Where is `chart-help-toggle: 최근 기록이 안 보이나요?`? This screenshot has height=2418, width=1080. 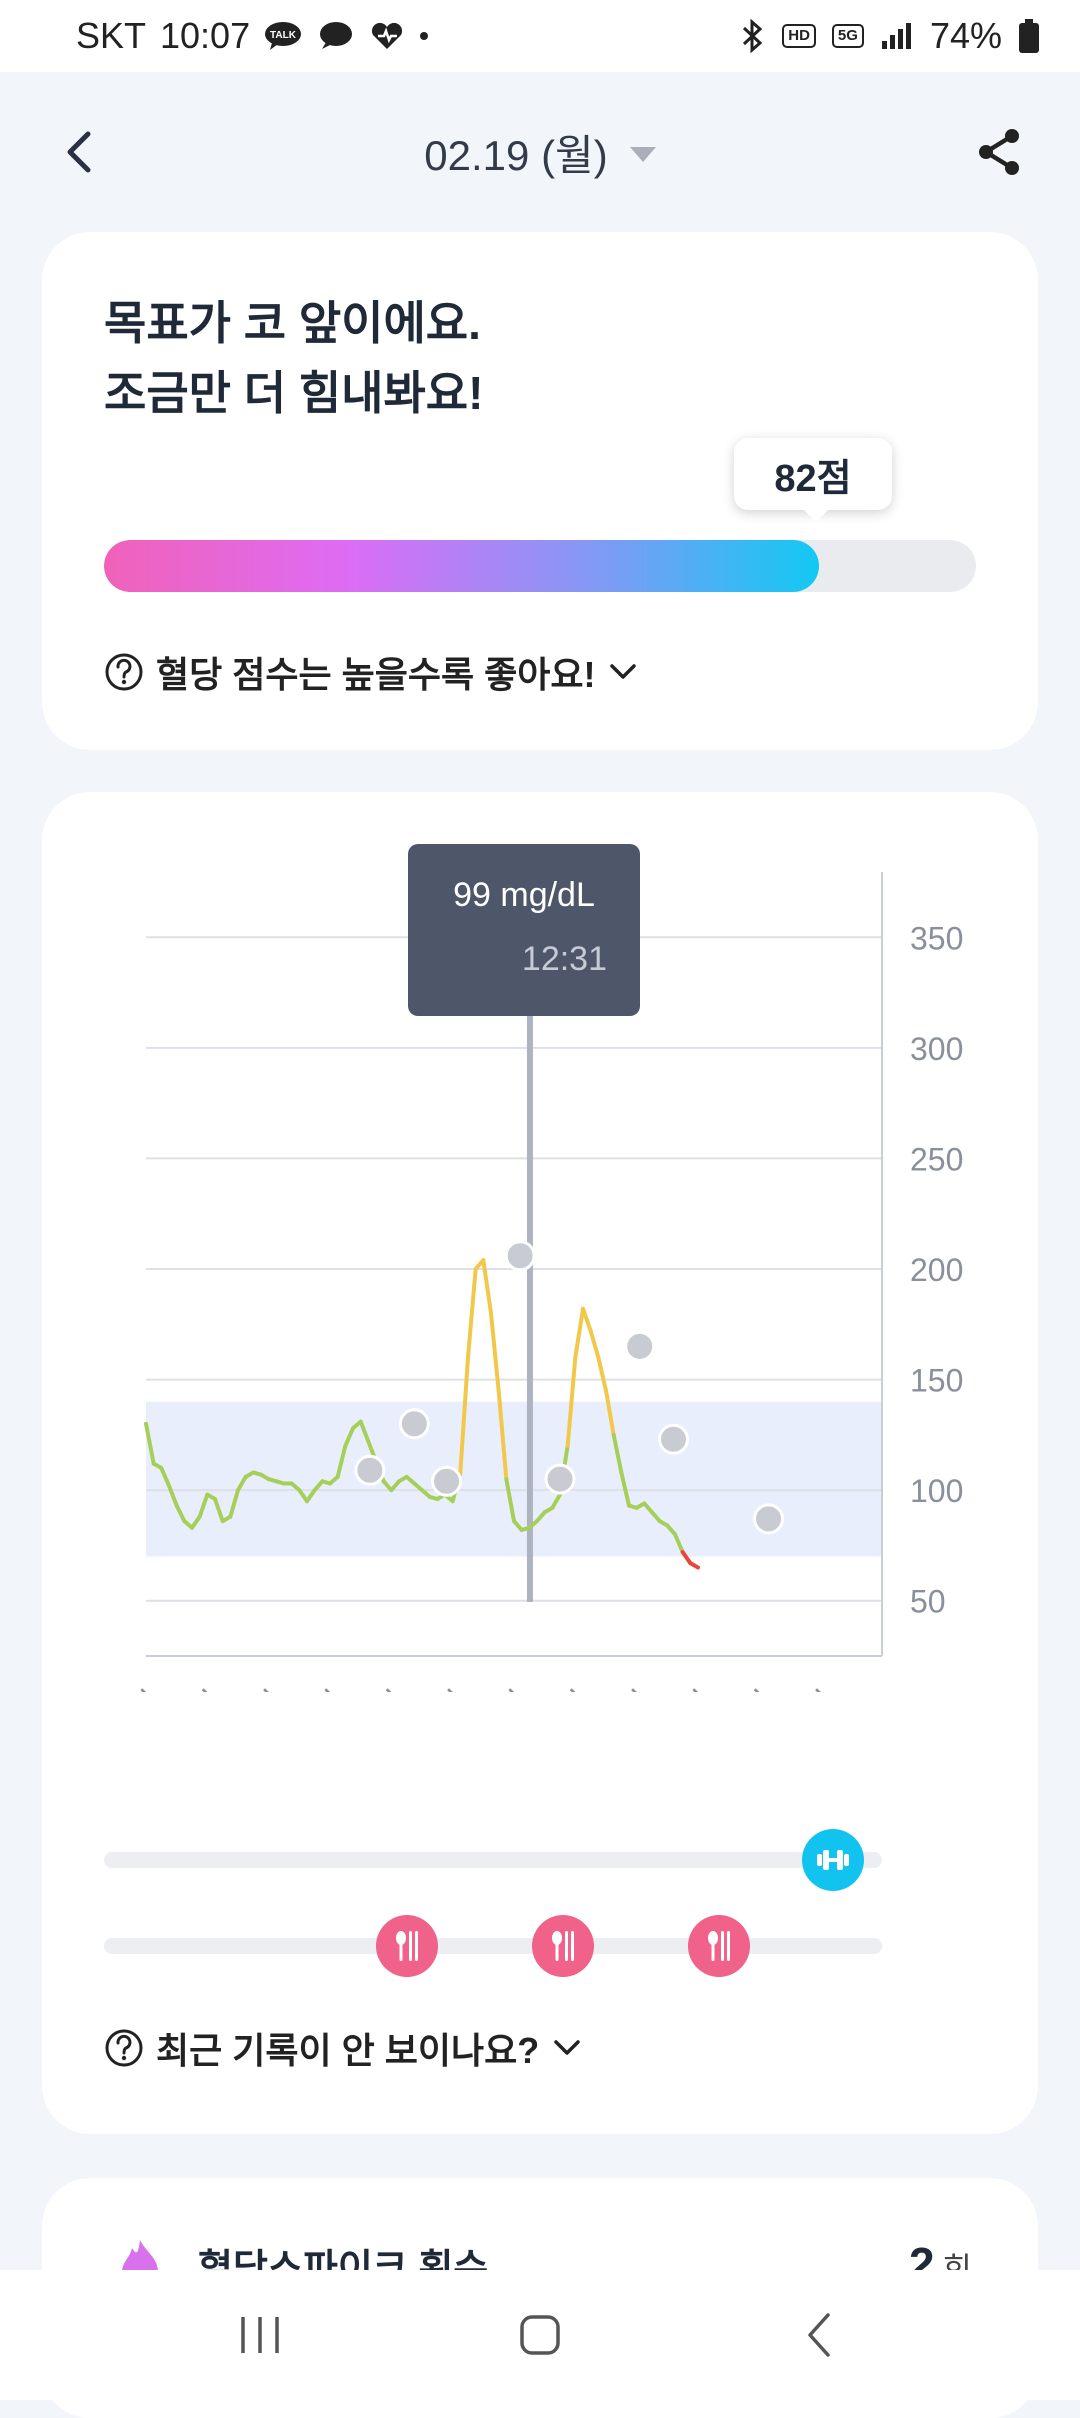 chart-help-toggle: 최근 기록이 안 보이나요? is located at coordinates (343, 2048).